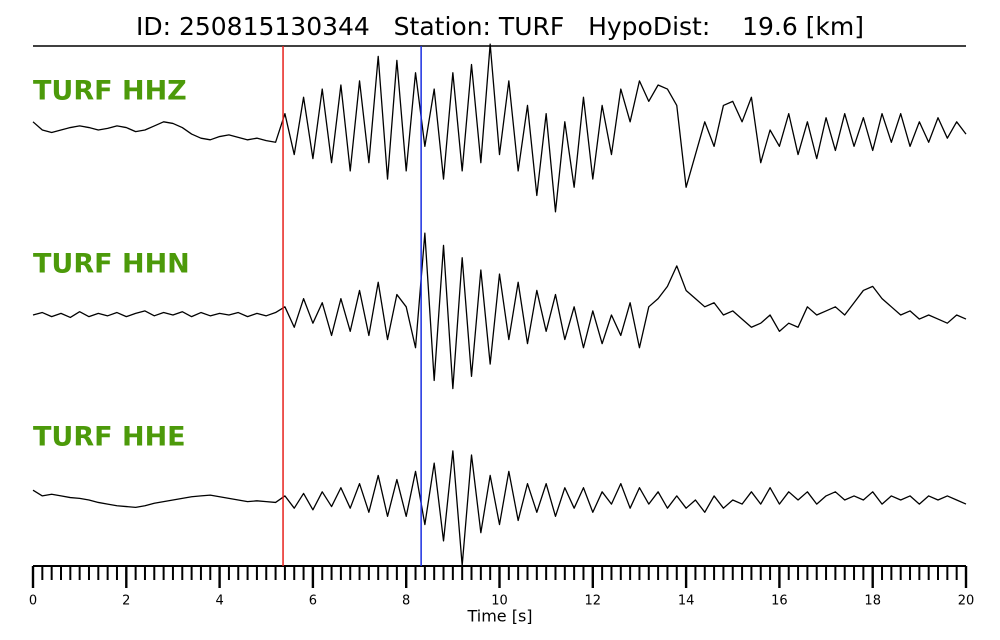 The height and width of the screenshot is (640, 1000). I want to click on x-tick-label: 20, so click(966, 601).